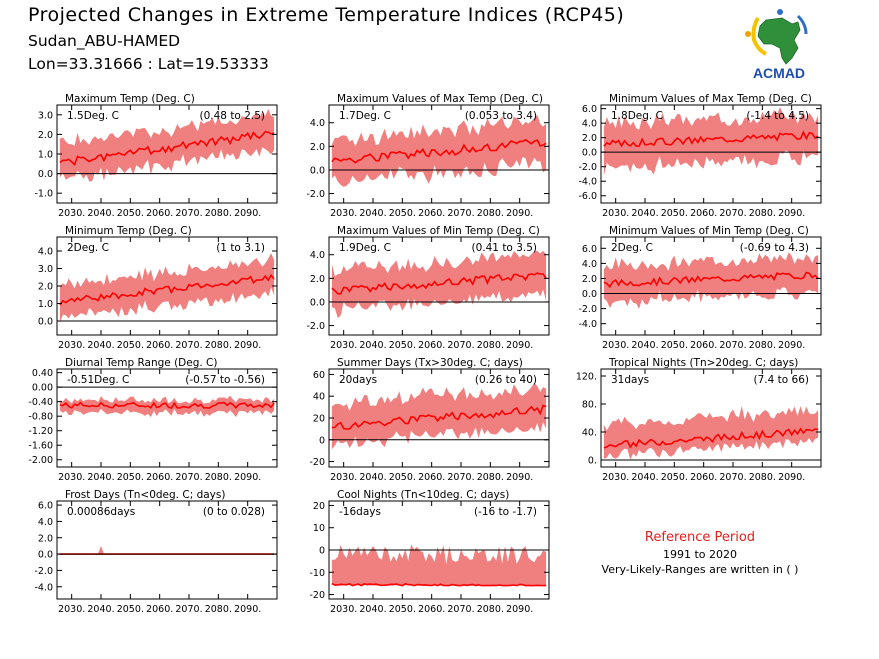 The image size is (879, 659). I want to click on y-tick-label: 6.0, so click(45, 506).